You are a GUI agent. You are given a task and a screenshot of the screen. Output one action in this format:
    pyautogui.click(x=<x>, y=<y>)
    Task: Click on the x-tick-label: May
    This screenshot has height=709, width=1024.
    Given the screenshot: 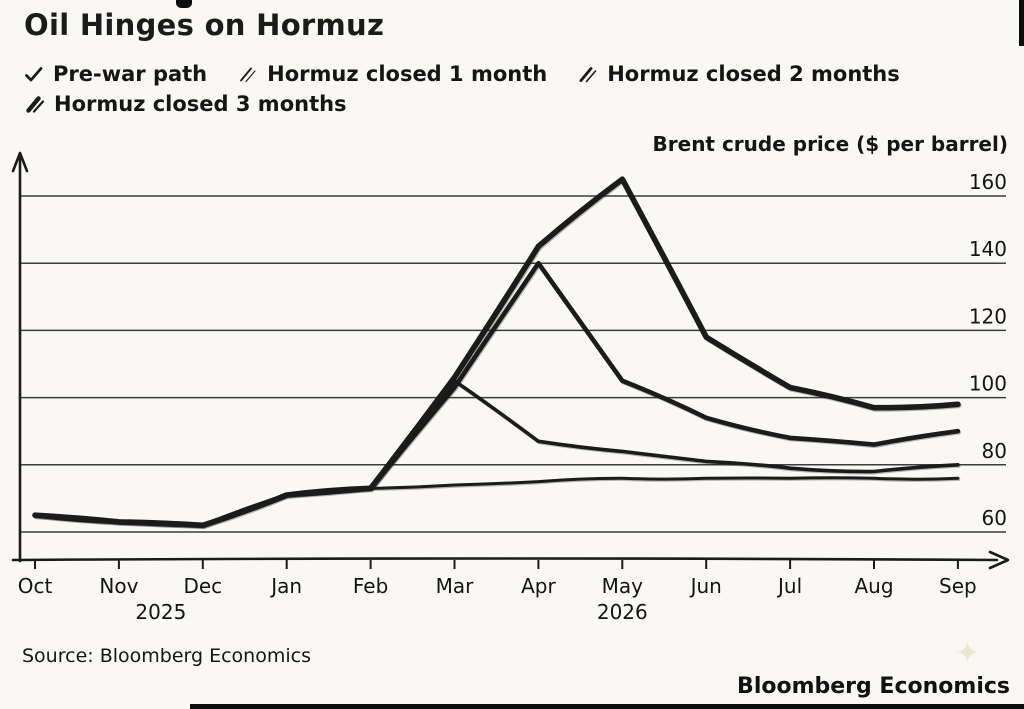 What is the action you would take?
    pyautogui.click(x=623, y=586)
    